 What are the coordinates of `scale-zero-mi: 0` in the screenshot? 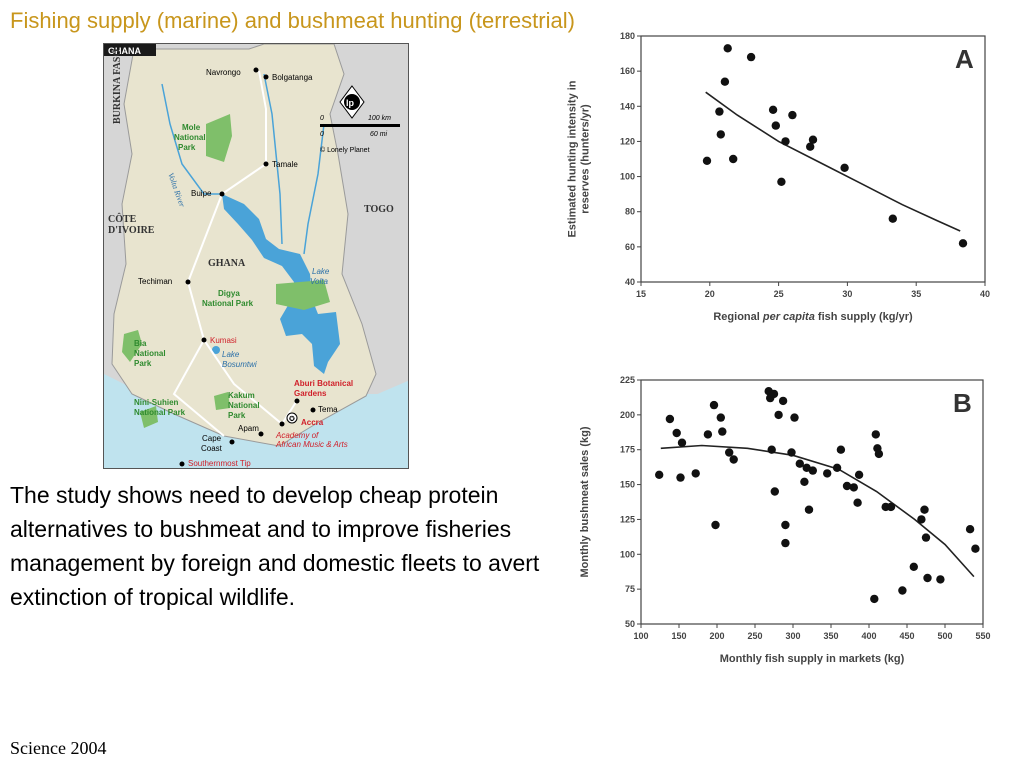 It's located at (322, 134).